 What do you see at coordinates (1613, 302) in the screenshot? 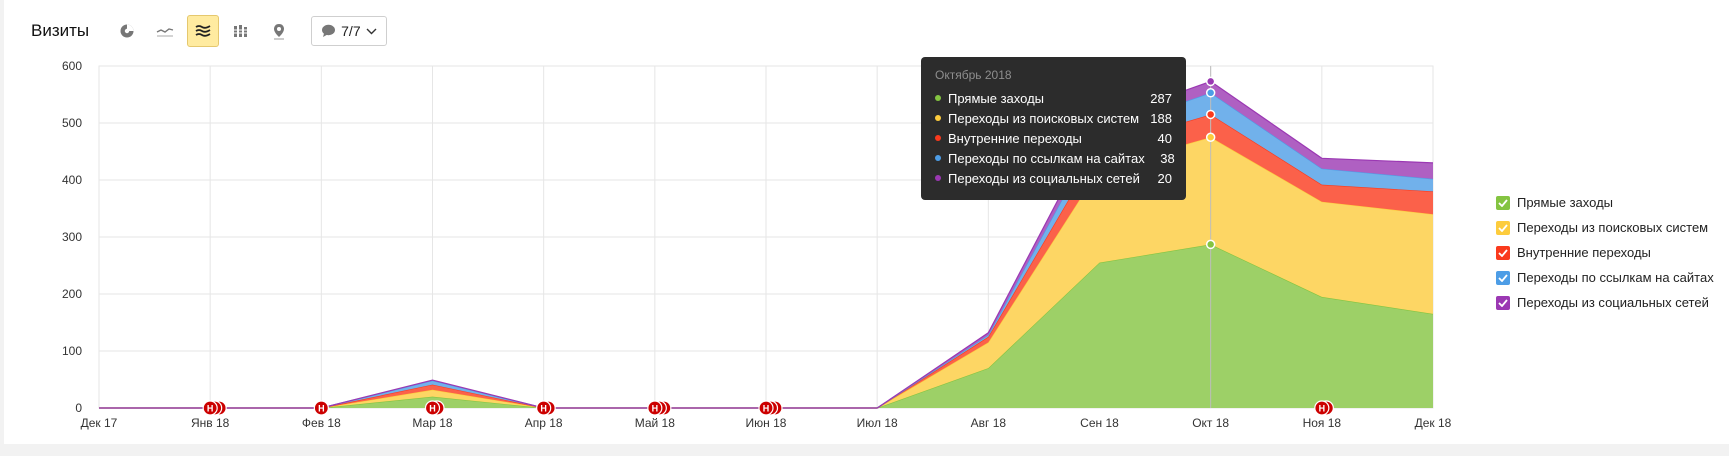
I see `legend-label: Переходы из социальных сетей` at bounding box center [1613, 302].